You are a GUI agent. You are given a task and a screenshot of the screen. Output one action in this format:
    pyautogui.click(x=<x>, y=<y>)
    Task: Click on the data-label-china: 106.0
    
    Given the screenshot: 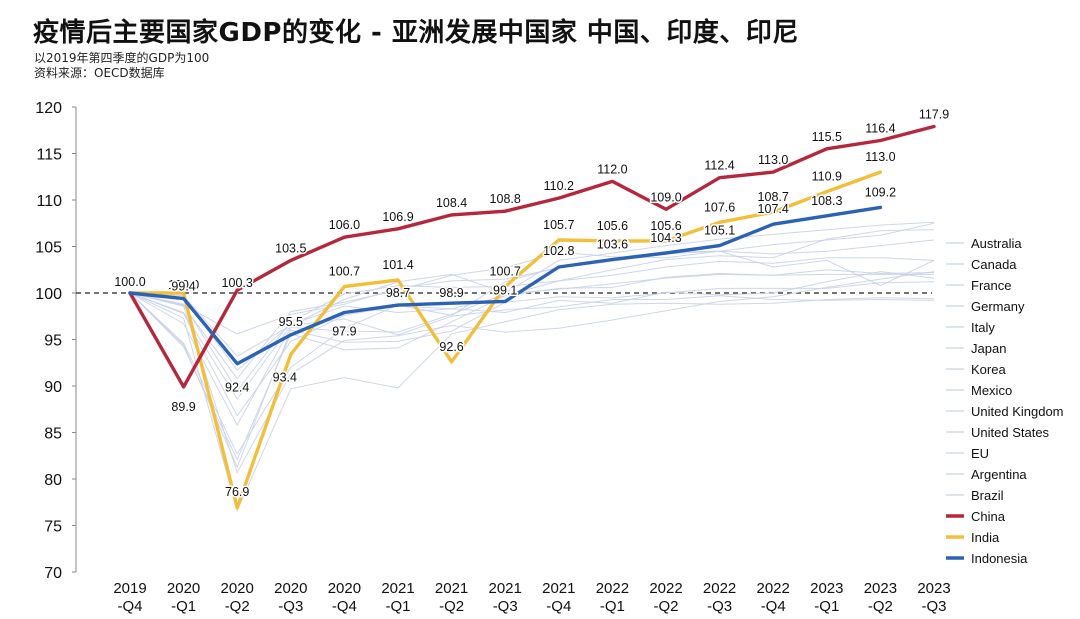 What is the action you would take?
    pyautogui.click(x=344, y=225)
    